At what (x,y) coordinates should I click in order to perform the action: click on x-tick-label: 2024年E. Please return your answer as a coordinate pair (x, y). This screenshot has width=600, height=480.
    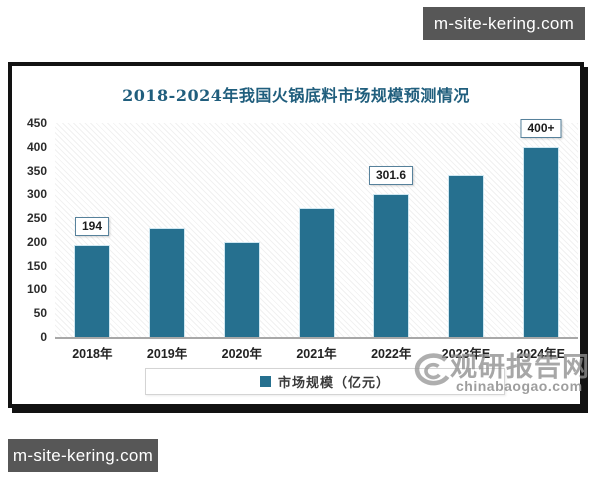
    Looking at the image, I should click on (540, 354).